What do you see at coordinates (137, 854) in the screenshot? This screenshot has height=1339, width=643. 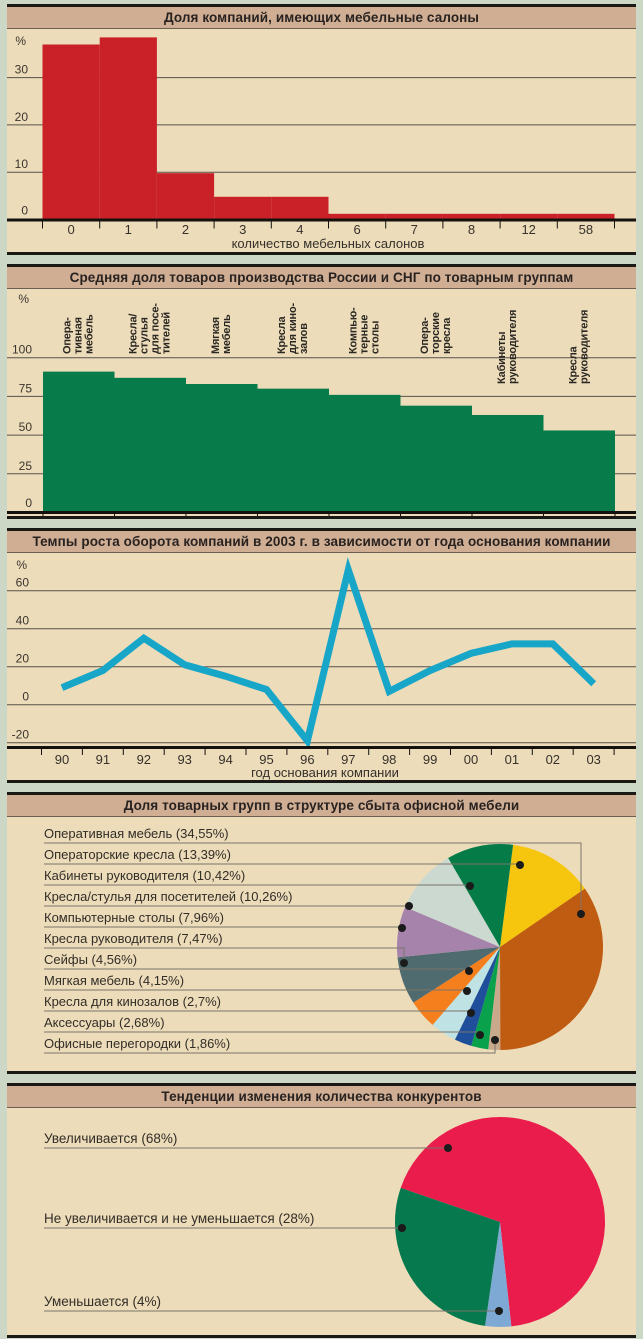 I see `legend-label: Операторские кресла (13,39%)` at bounding box center [137, 854].